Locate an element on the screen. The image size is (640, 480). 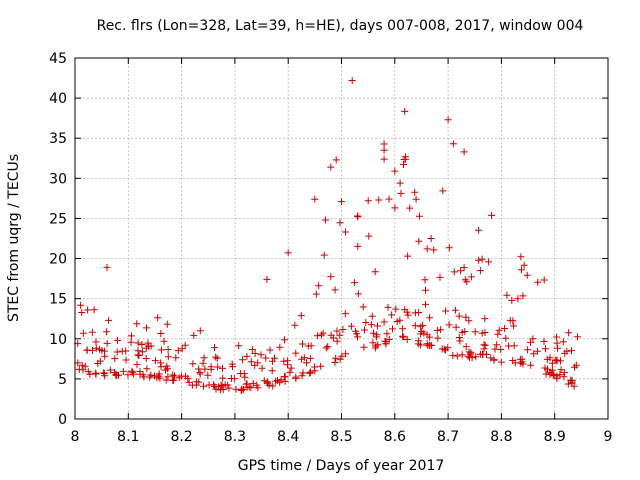
x-tick-label: 8.1 is located at coordinates (128, 437).